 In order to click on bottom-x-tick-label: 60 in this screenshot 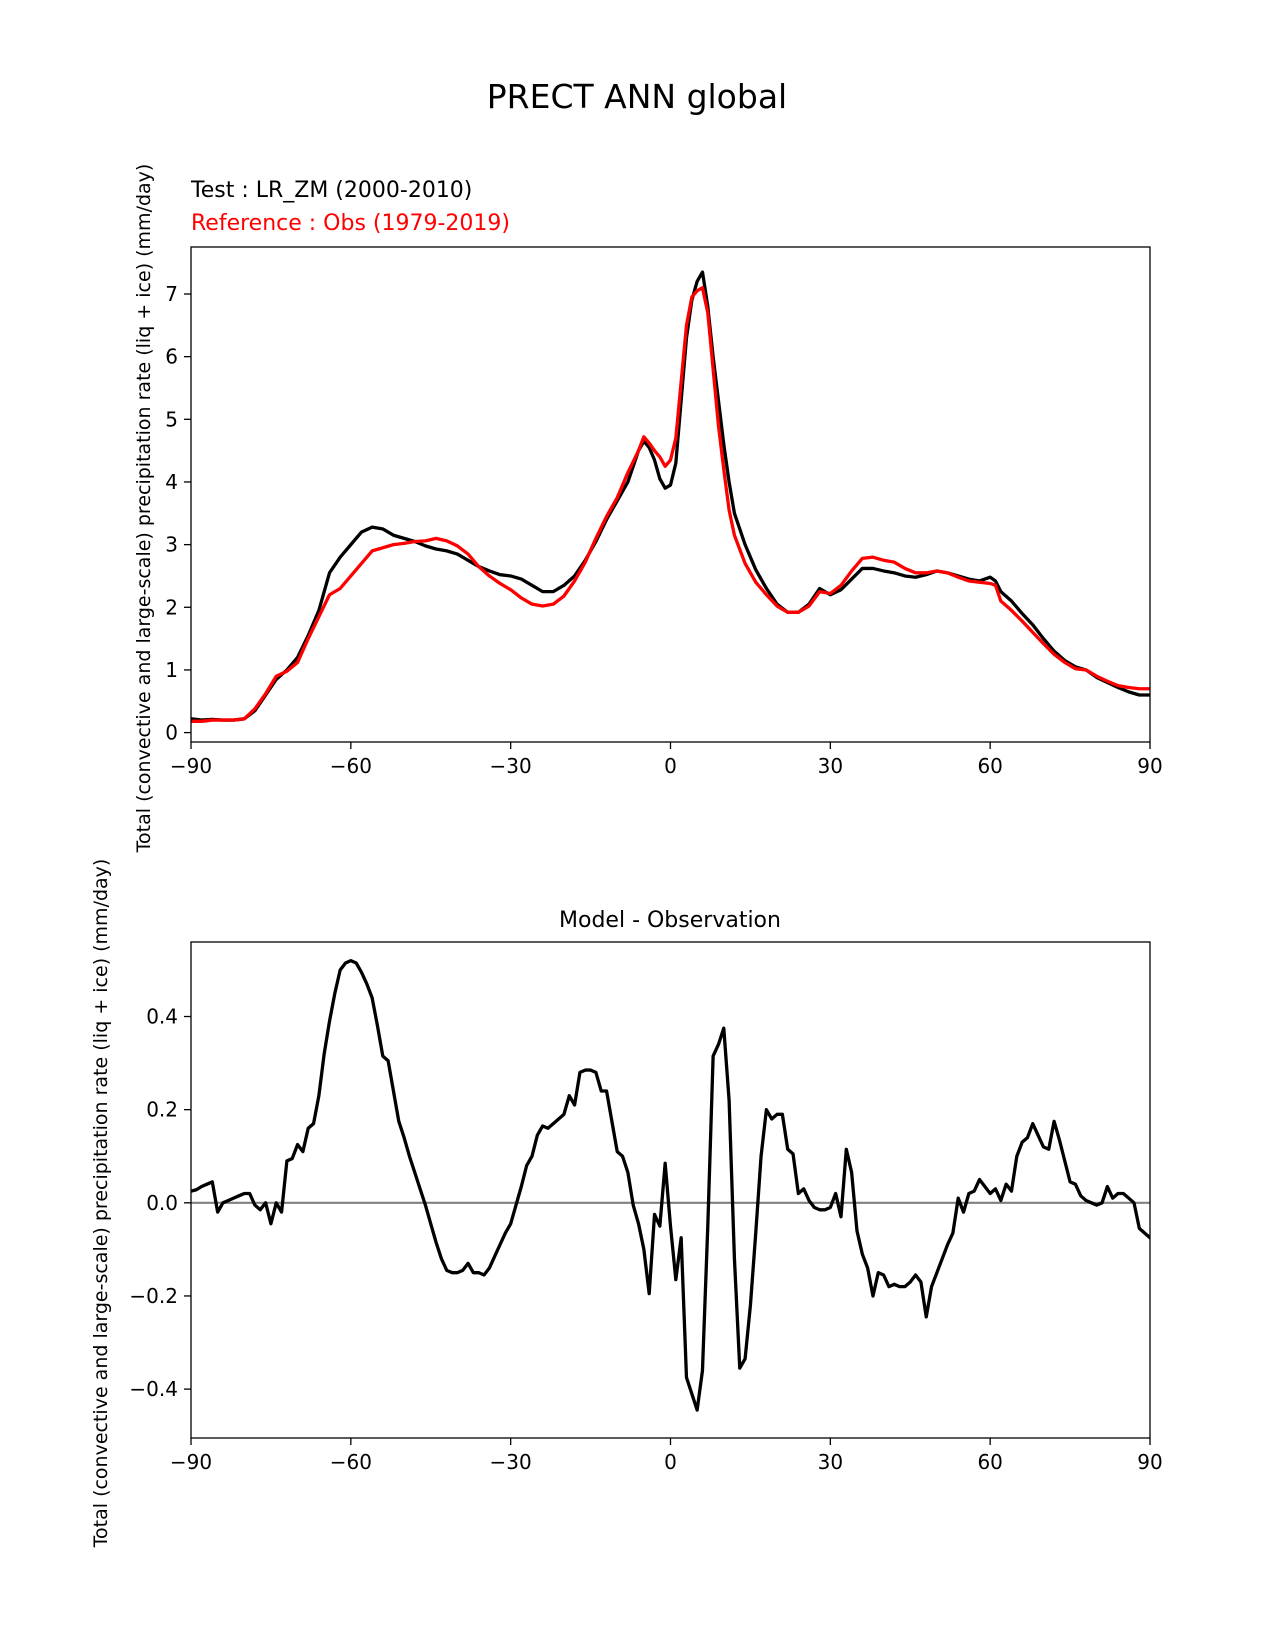, I will do `click(989, 1462)`.